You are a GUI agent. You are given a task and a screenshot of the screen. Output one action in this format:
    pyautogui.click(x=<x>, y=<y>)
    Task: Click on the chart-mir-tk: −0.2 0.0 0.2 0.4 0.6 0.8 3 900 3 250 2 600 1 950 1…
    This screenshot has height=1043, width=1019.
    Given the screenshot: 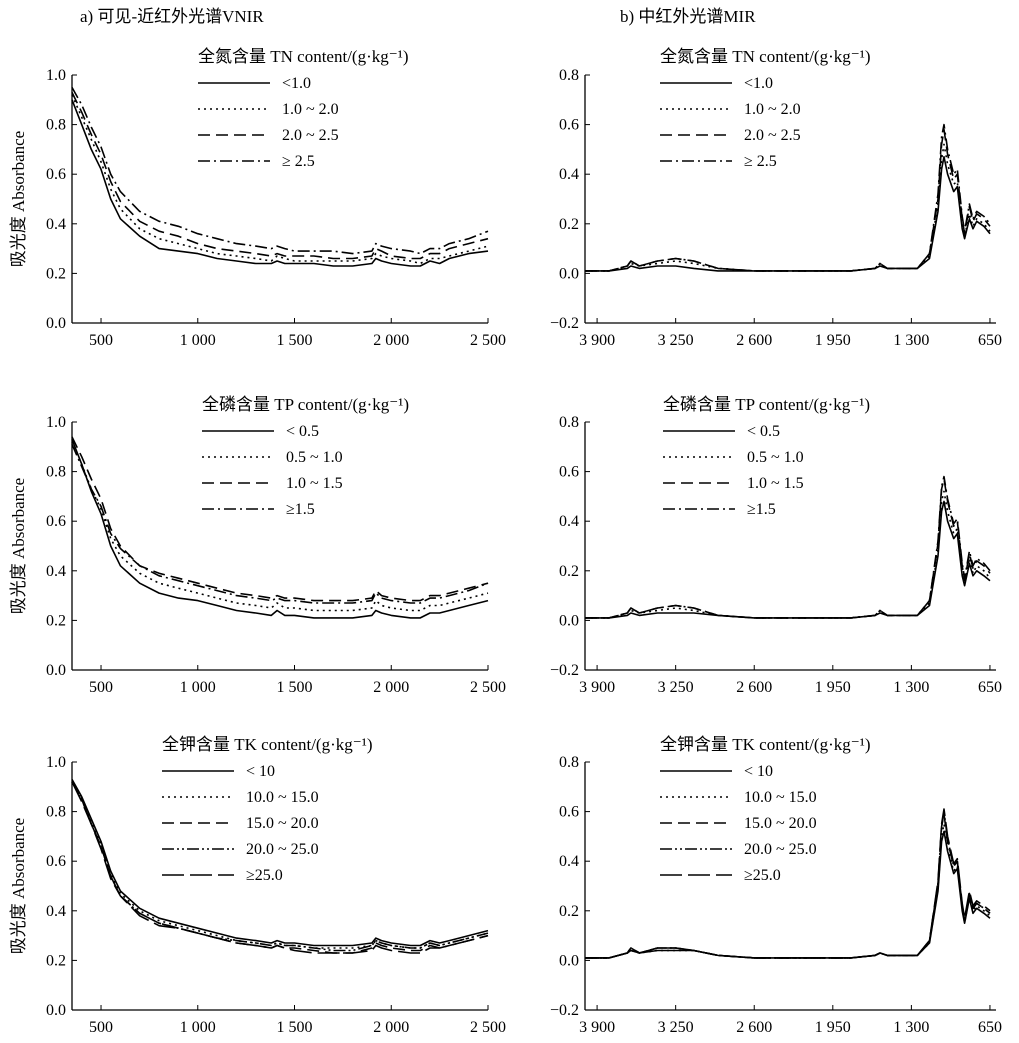 What is the action you would take?
    pyautogui.click(x=776, y=885)
    